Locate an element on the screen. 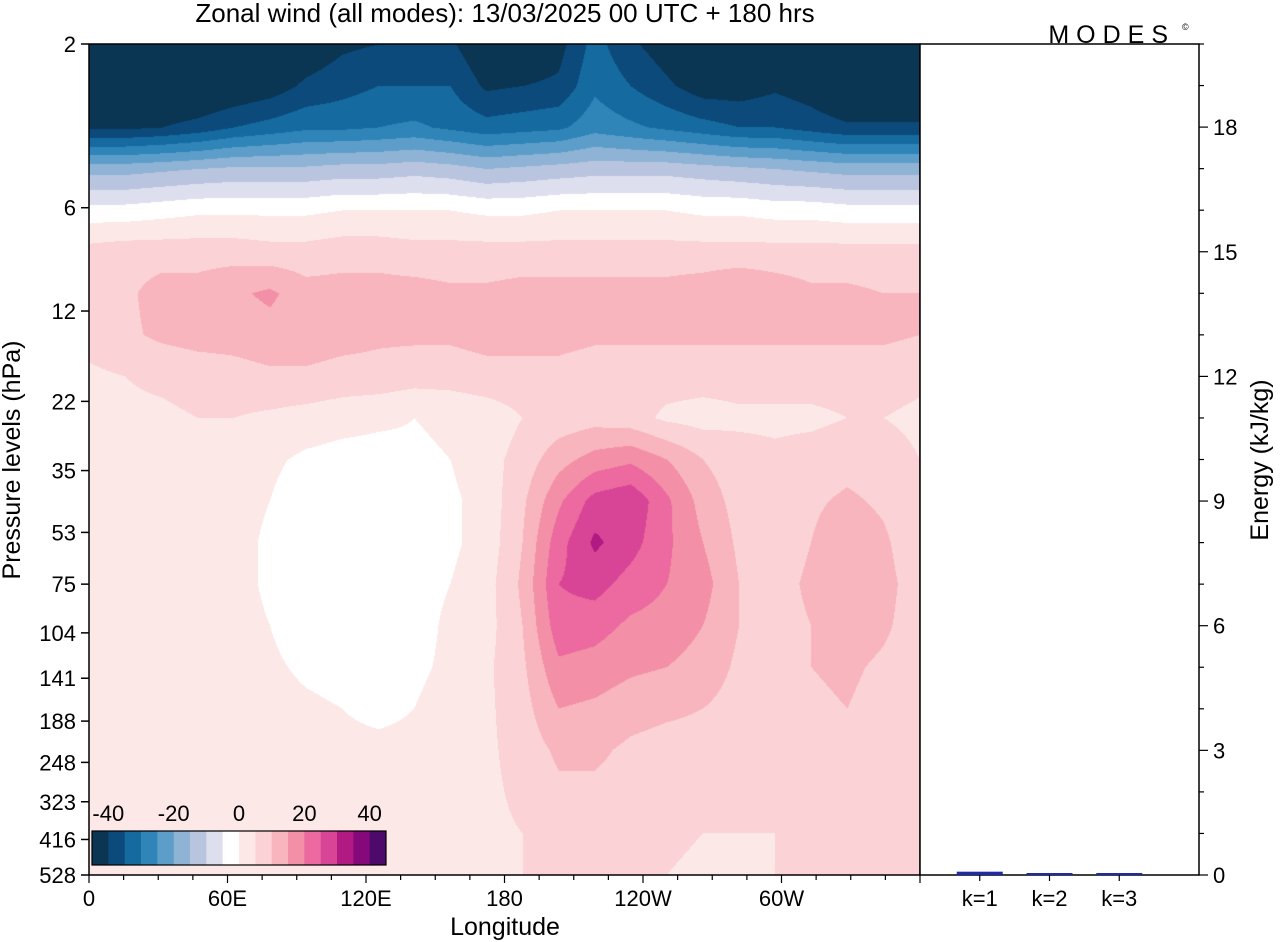  y-tick-label: 35 is located at coordinates (64, 471).